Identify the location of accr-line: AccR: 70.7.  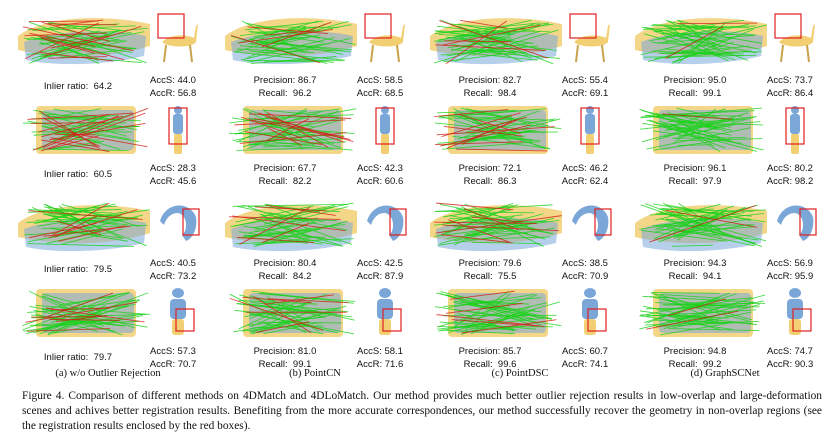
(173, 364).